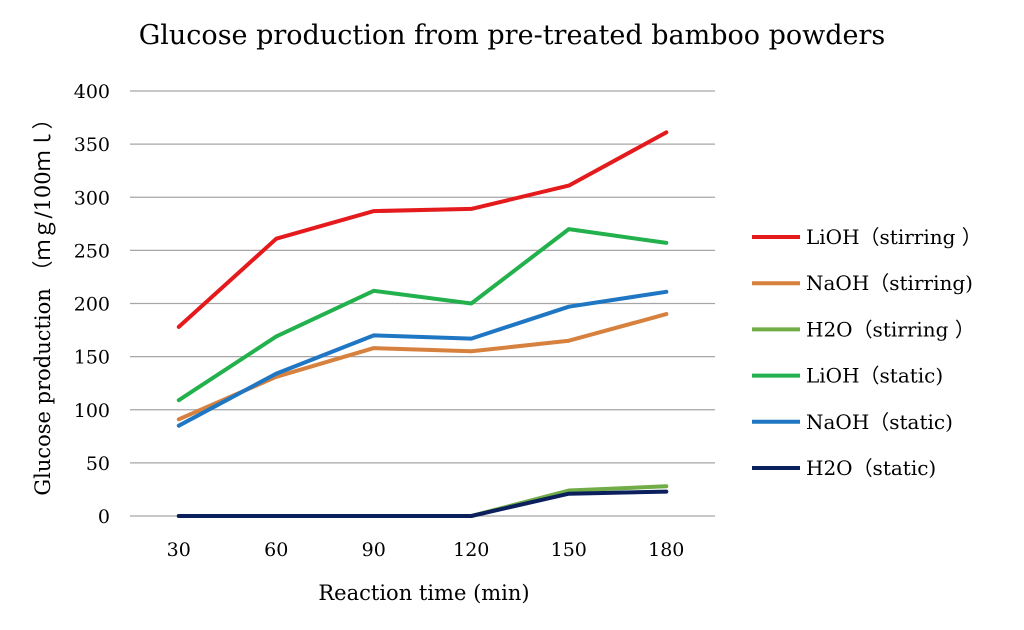 This screenshot has width=1024, height=630. I want to click on legend-label: LiOH（static), so click(874, 376).